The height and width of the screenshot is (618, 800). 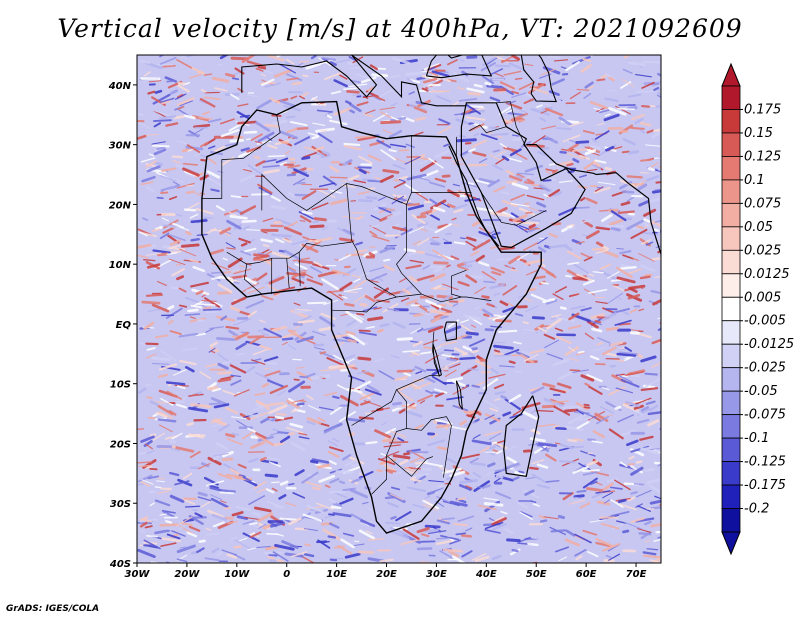 I want to click on y-axis: 40N 30N 20N 10N EQ 10S 20S 30S 40S, so click(x=122, y=325).